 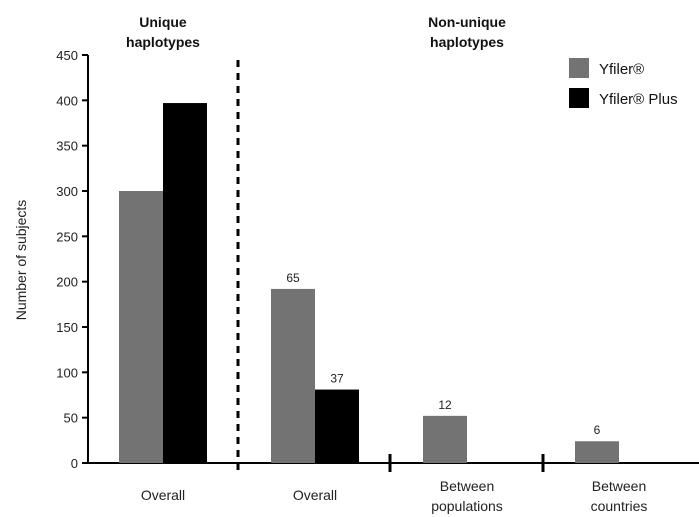 I want to click on y-tick-label: 400, so click(x=67, y=100).